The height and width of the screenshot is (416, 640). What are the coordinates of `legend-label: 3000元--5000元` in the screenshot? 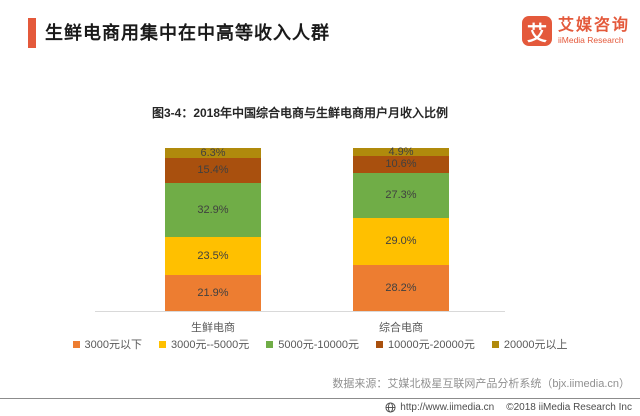 It's located at (210, 345).